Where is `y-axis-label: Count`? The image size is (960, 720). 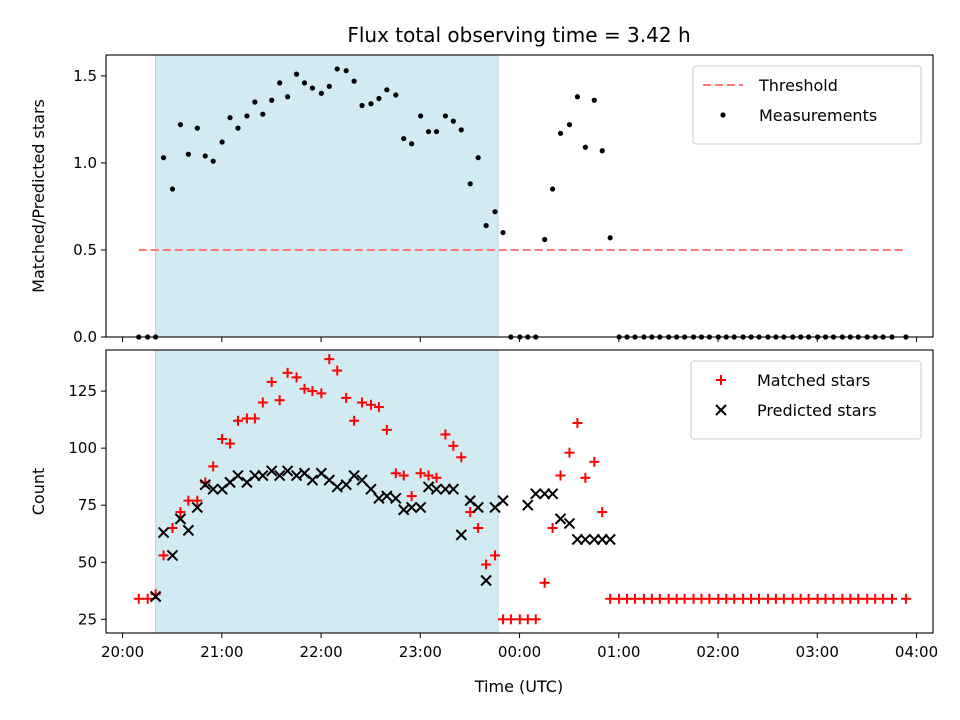 y-axis-label: Count is located at coordinates (38, 492).